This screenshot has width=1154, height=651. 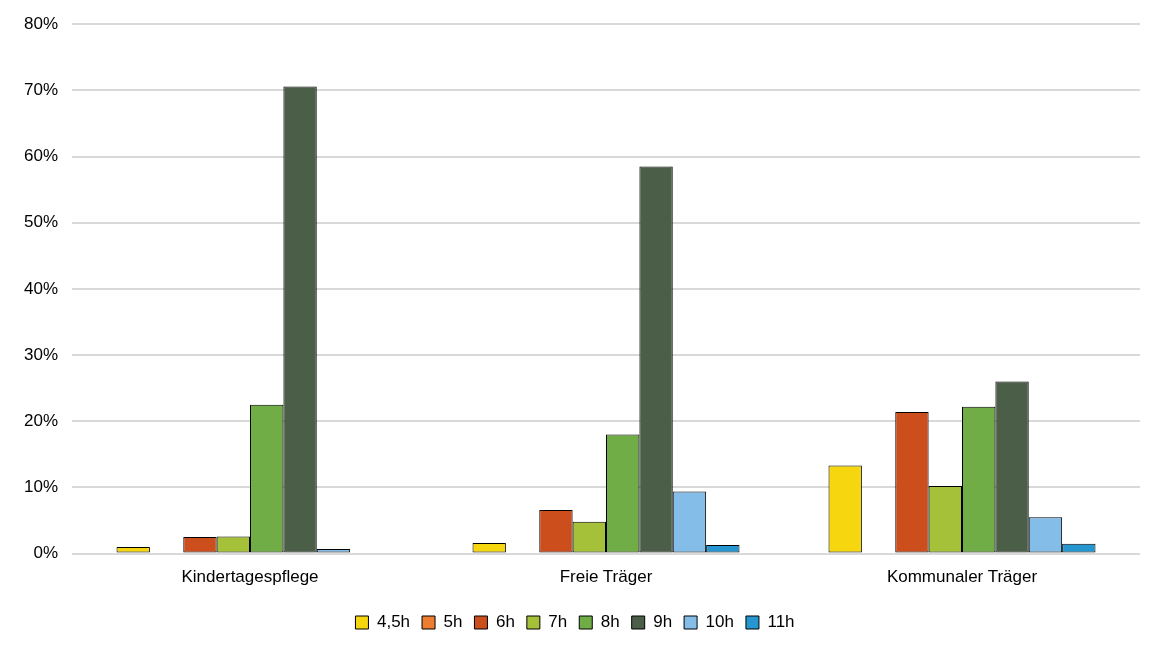 What do you see at coordinates (41, 90) in the screenshot?
I see `y-tick-label: 70%` at bounding box center [41, 90].